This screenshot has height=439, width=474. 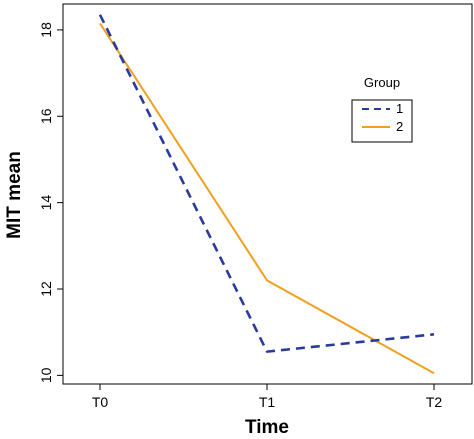 I want to click on y-axis: 10 12 14 16 18, so click(x=50, y=202).